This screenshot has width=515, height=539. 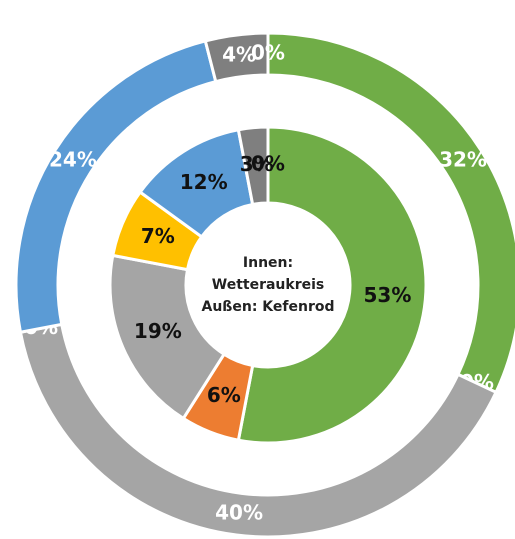 What do you see at coordinates (257, 164) in the screenshot?
I see `data-label: 3%` at bounding box center [257, 164].